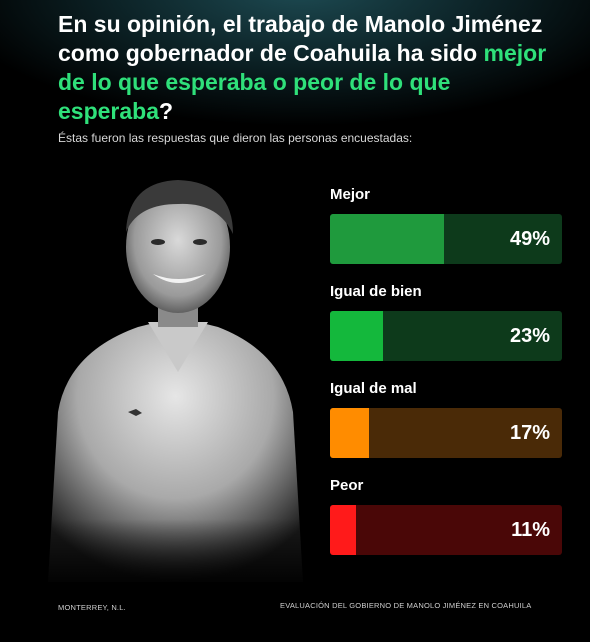 Image resolution: width=590 pixels, height=642 pixels. I want to click on title-end: ?, so click(166, 111).